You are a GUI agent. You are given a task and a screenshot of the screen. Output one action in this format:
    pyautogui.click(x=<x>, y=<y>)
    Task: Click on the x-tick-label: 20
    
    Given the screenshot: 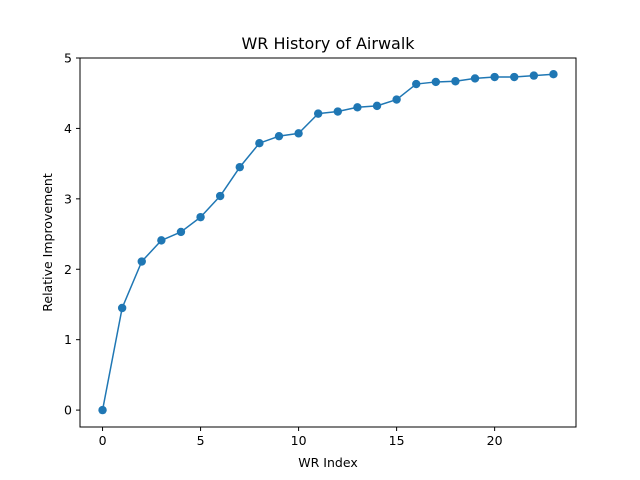 What is the action you would take?
    pyautogui.click(x=495, y=440)
    